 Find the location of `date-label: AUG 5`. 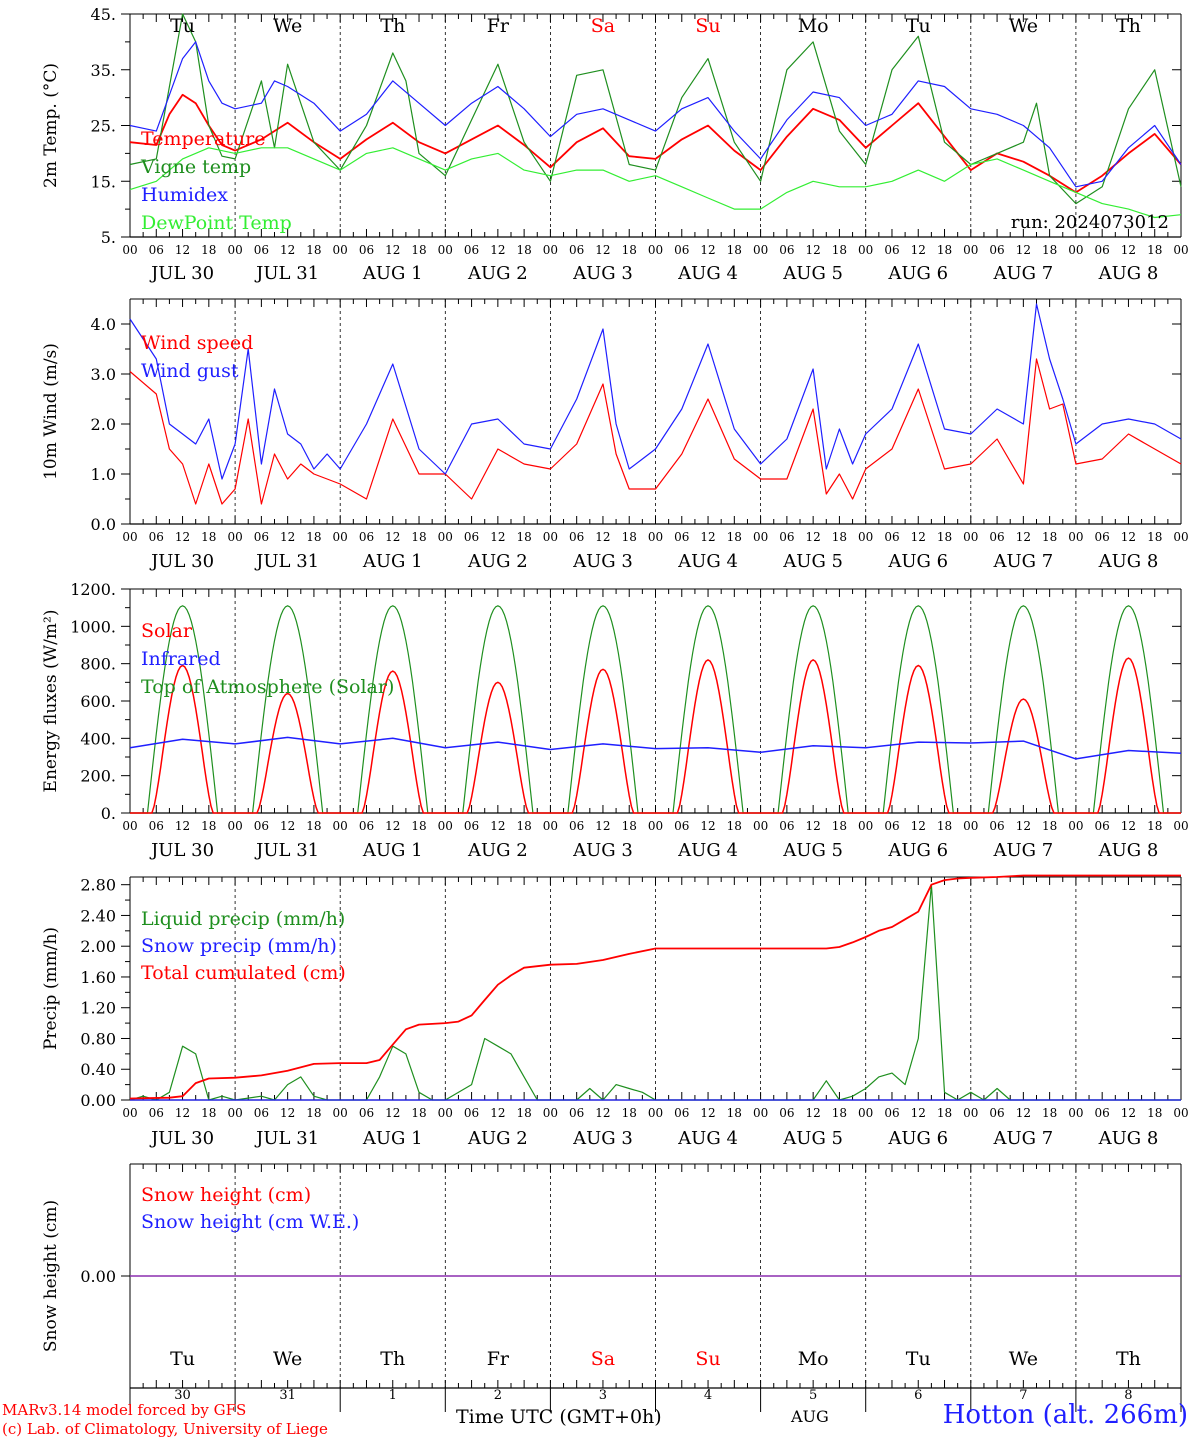

date-label: AUG 5 is located at coordinates (812, 561).